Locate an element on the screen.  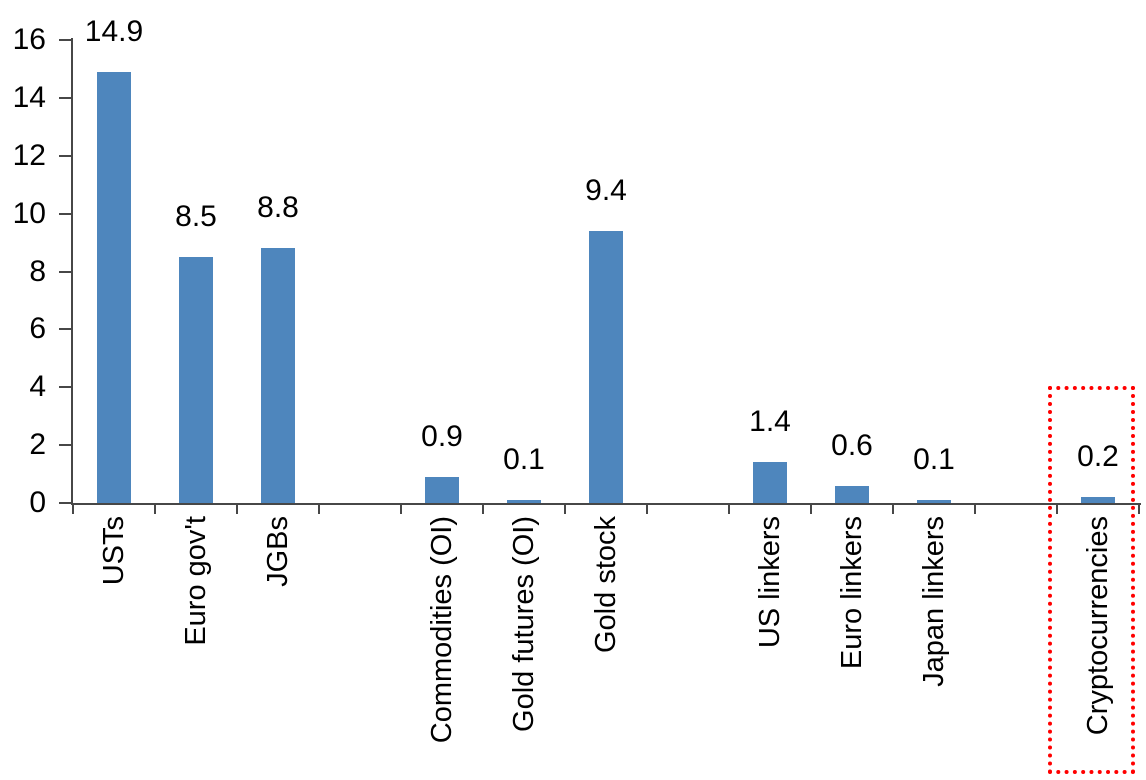
value-label: 0.2 is located at coordinates (1098, 457).